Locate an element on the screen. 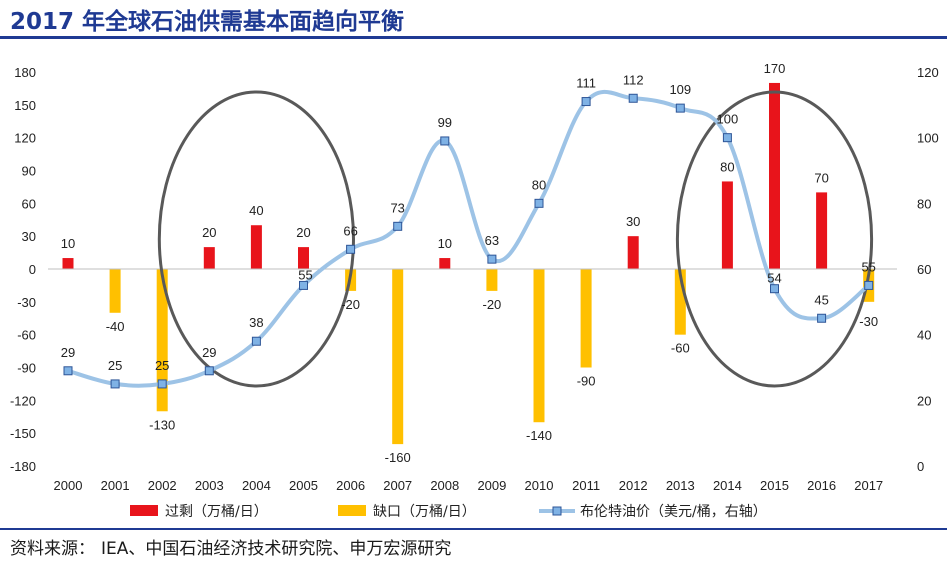 The width and height of the screenshot is (947, 562). source-note: 资料来源： IEA、中国石油经济技术研究院、申万宏源研究 is located at coordinates (230, 546).